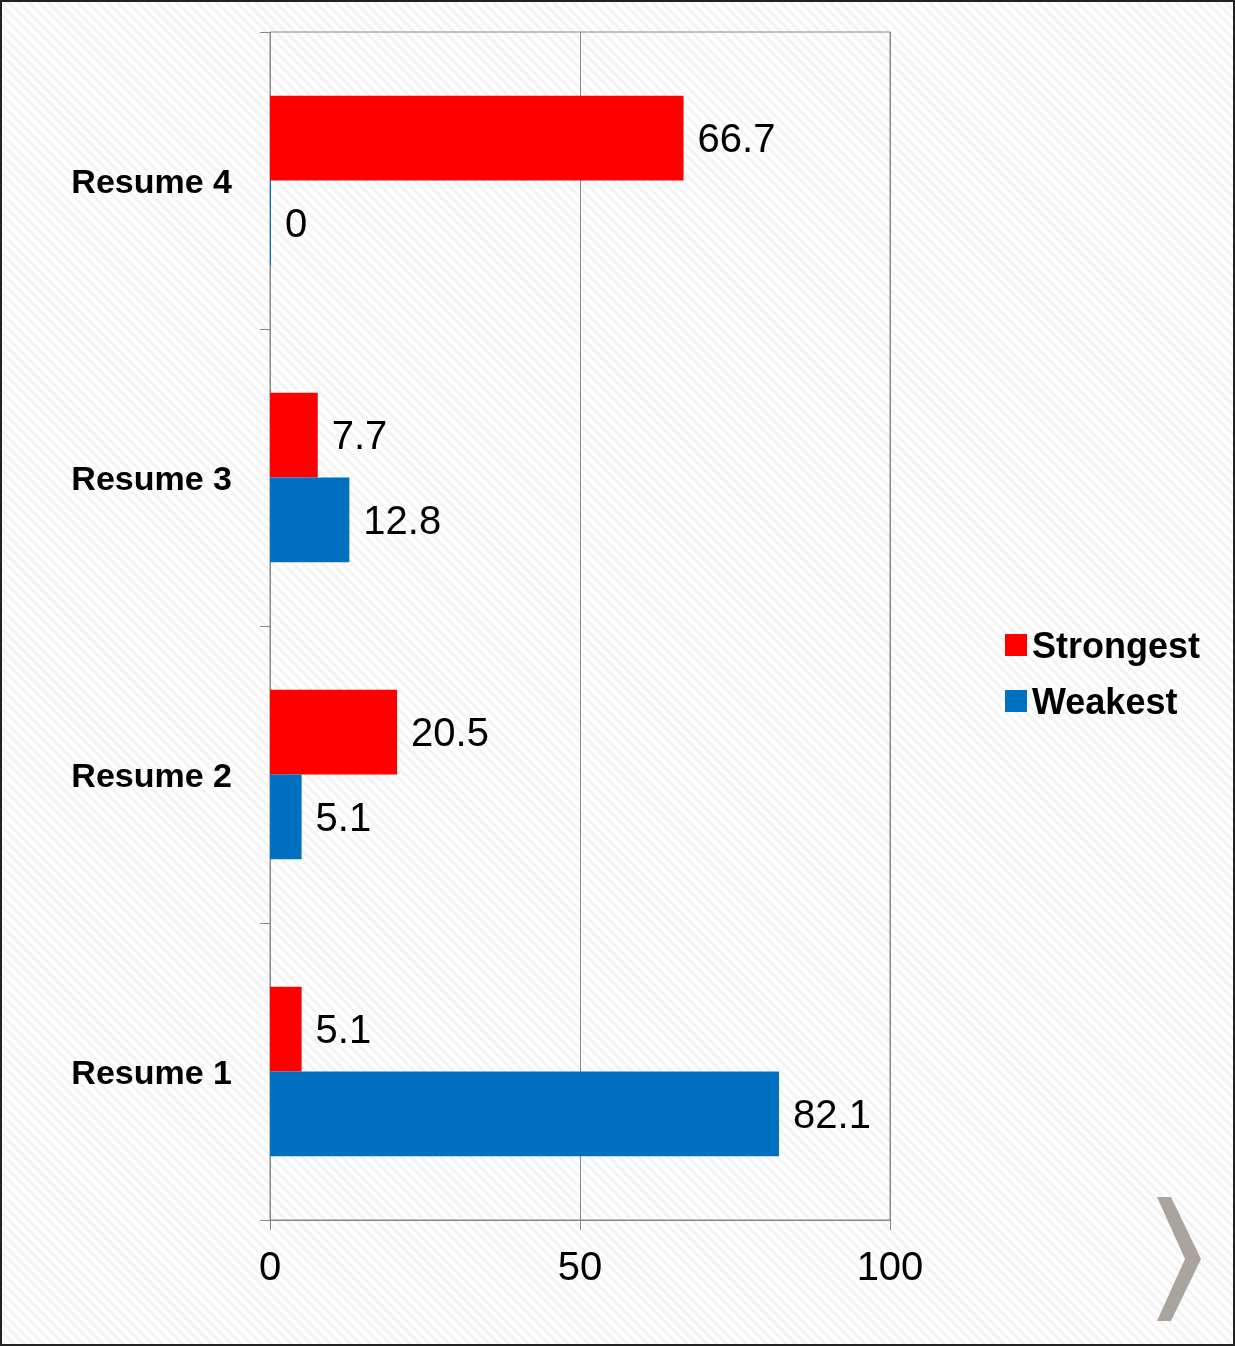  I want to click on data-label: 66.7, so click(736, 138).